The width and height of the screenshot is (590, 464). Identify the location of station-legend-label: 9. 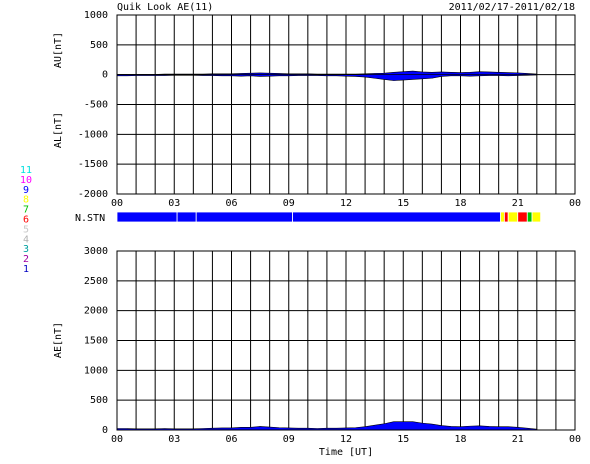
(26, 190).